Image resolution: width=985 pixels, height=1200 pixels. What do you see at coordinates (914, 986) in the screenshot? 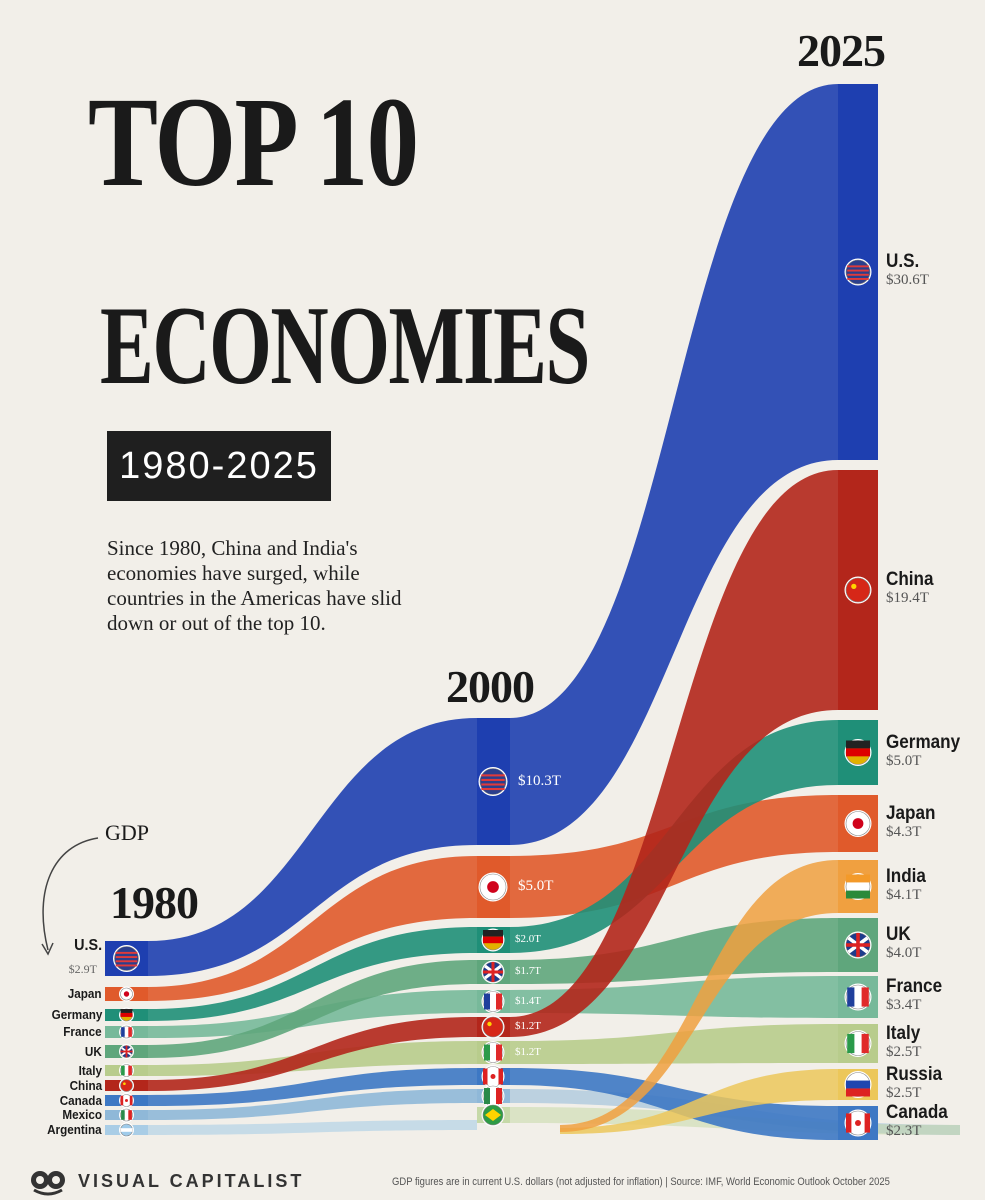
I see `label-2025-name: France` at bounding box center [914, 986].